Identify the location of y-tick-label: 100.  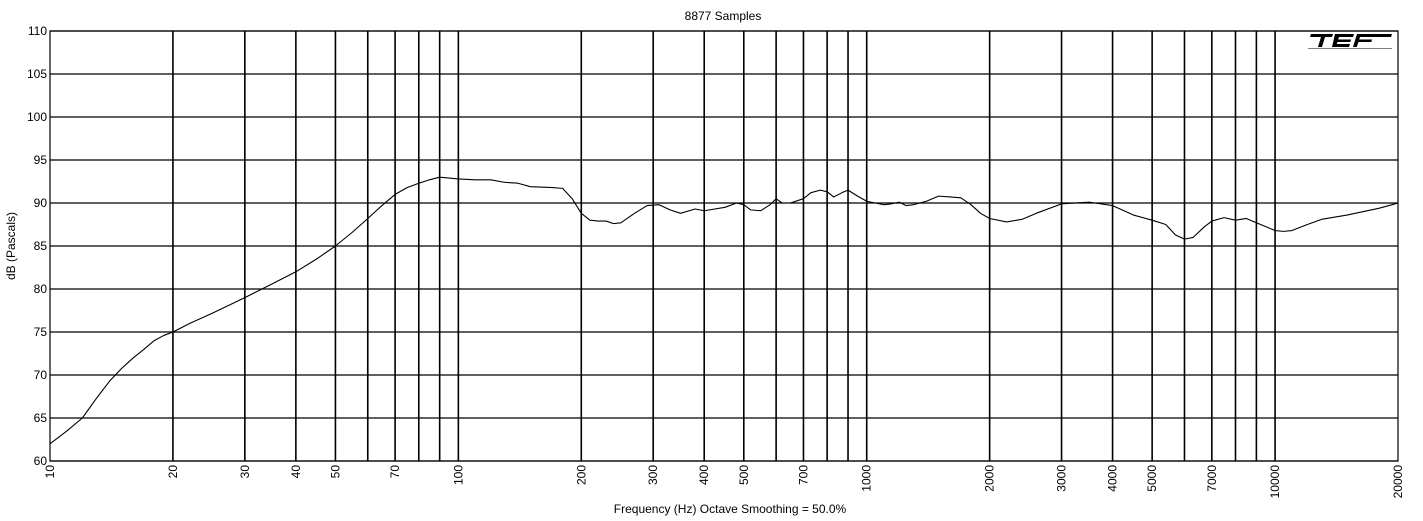
(37, 117).